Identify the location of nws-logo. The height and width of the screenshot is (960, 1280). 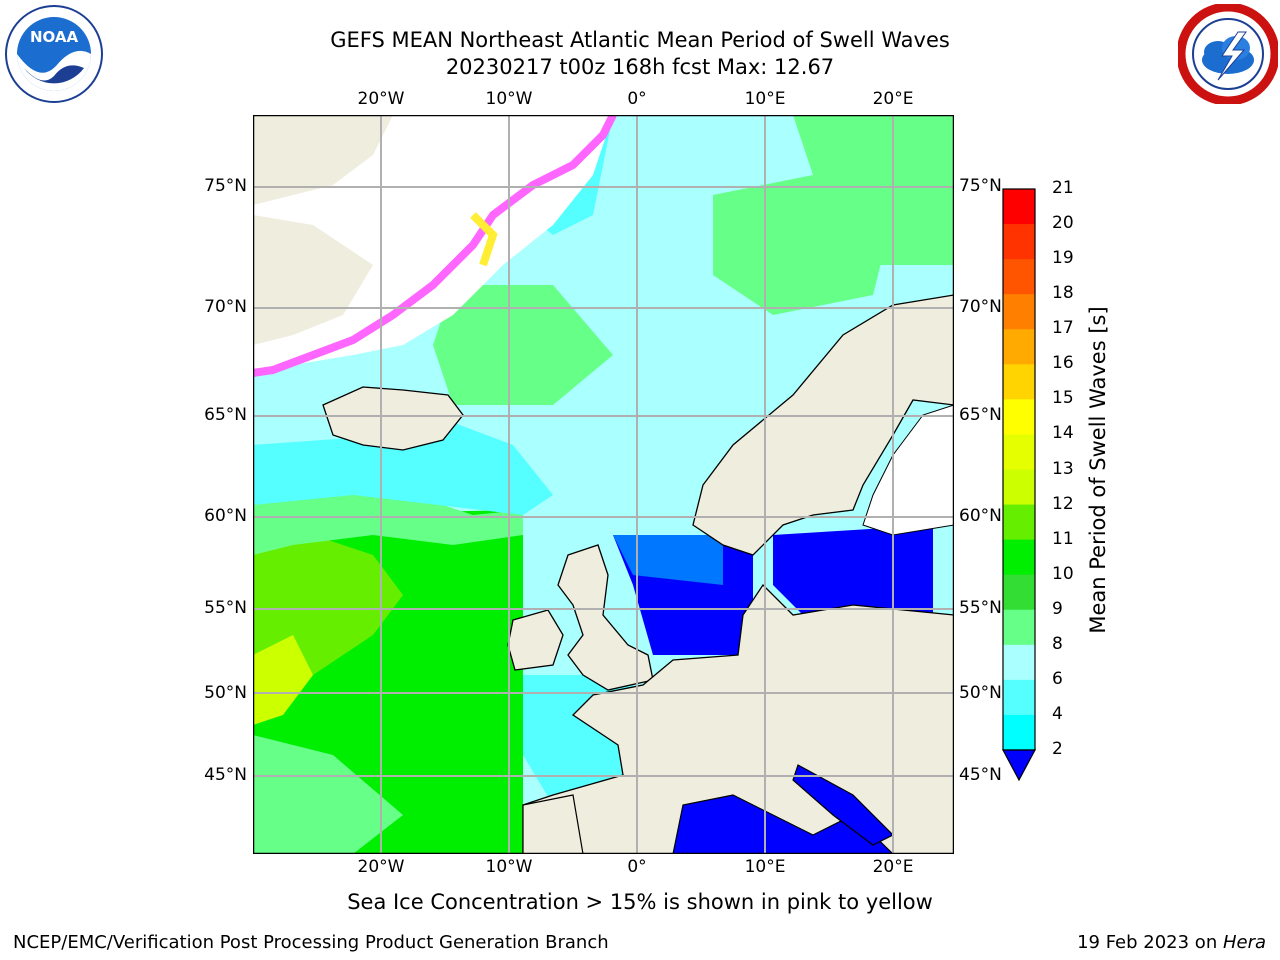
(1228, 54).